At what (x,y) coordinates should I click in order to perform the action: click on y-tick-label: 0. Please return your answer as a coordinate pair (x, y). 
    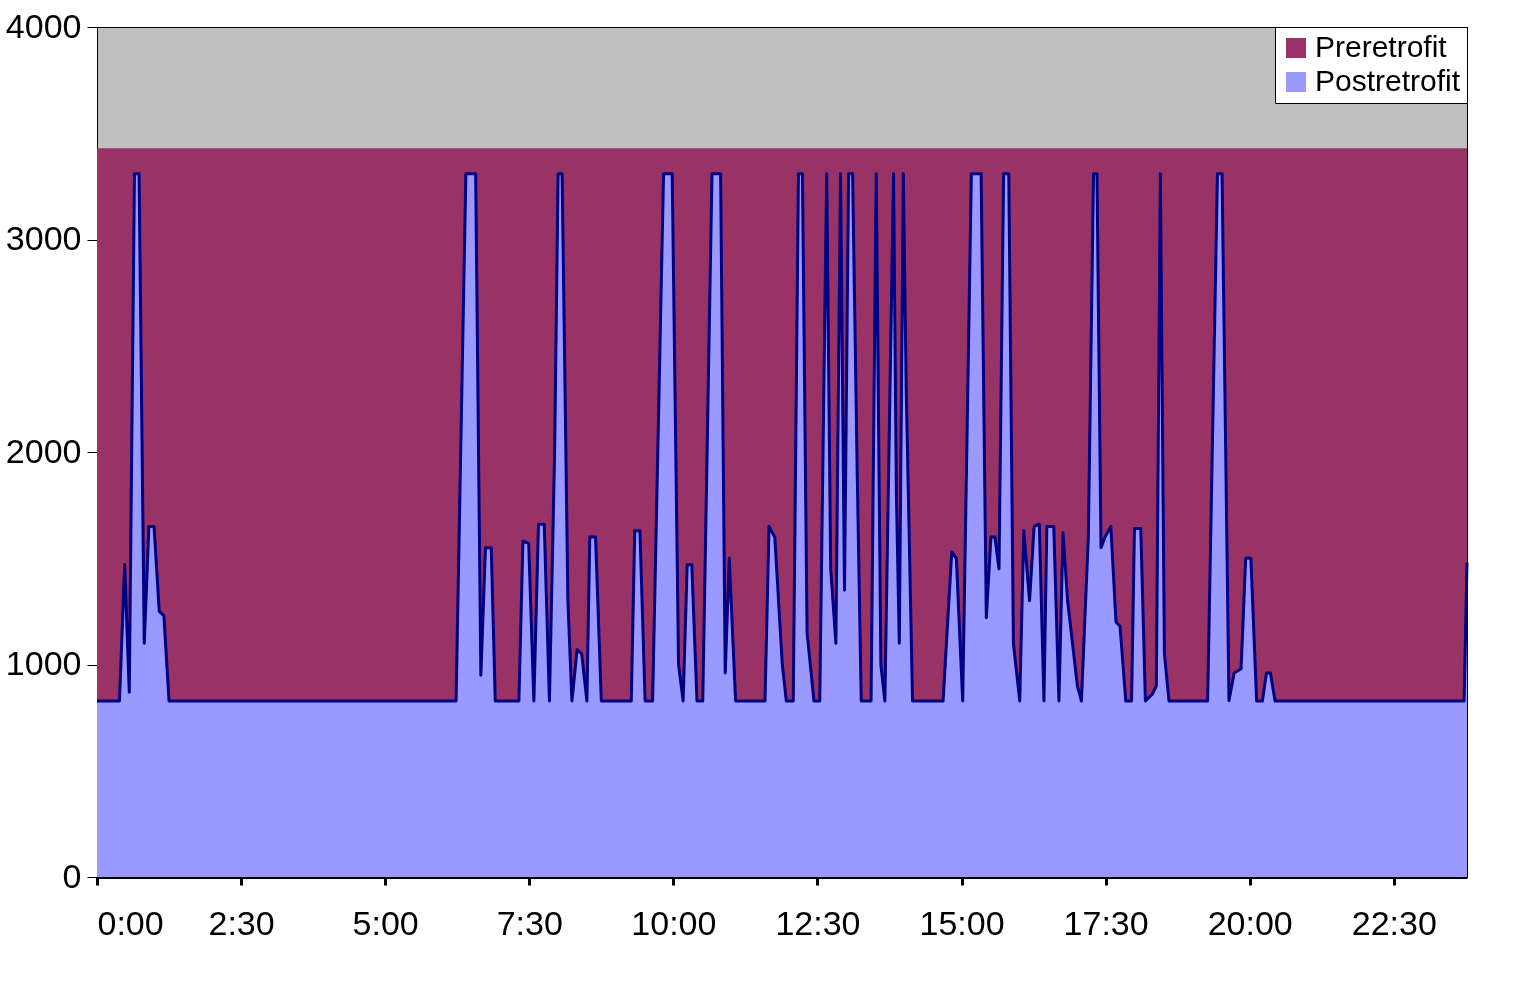
    Looking at the image, I should click on (72, 875).